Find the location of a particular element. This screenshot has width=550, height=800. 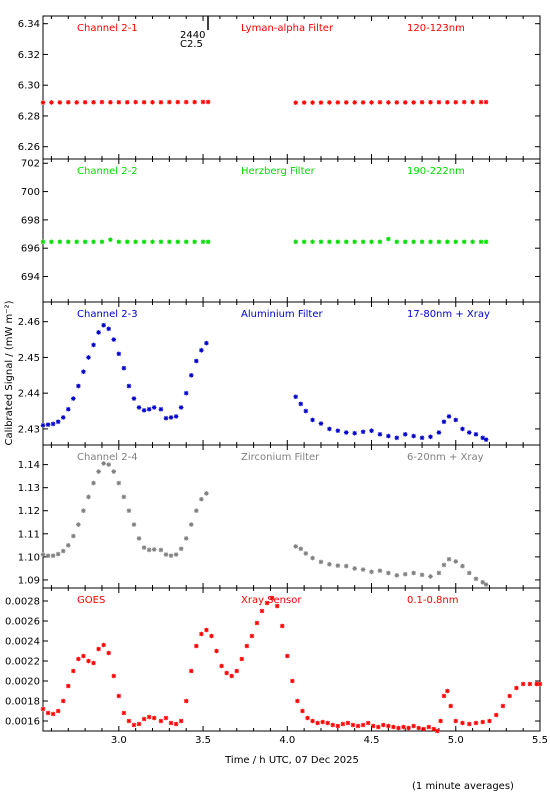

band-label: 6-20nm + Xray is located at coordinates (445, 457).